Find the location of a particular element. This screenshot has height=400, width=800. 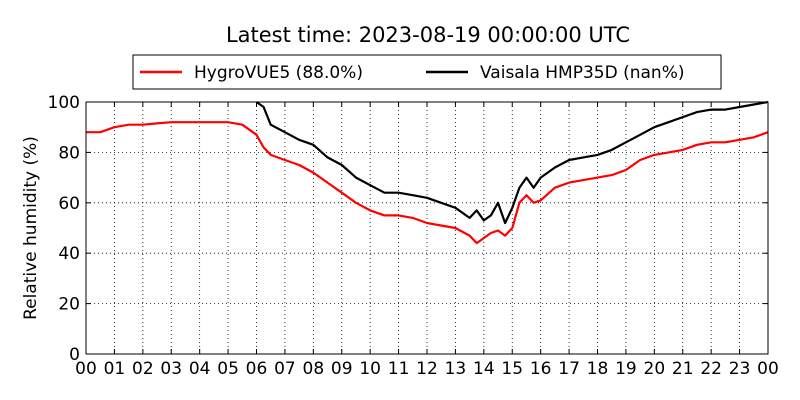

x-tick-label: 22 is located at coordinates (711, 369).